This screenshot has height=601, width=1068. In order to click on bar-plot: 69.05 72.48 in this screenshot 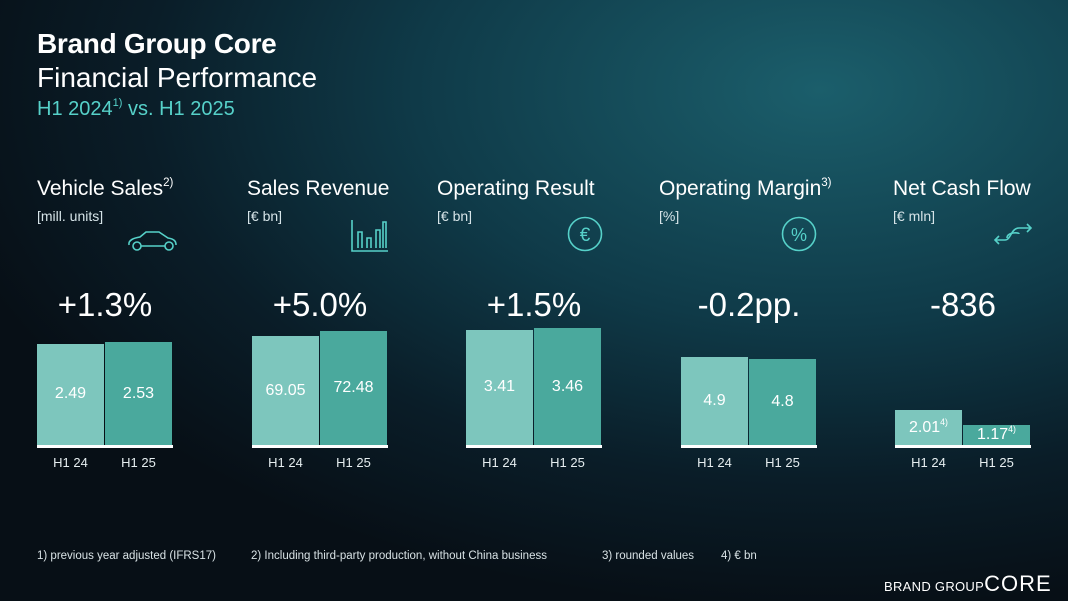, I will do `click(336, 374)`.